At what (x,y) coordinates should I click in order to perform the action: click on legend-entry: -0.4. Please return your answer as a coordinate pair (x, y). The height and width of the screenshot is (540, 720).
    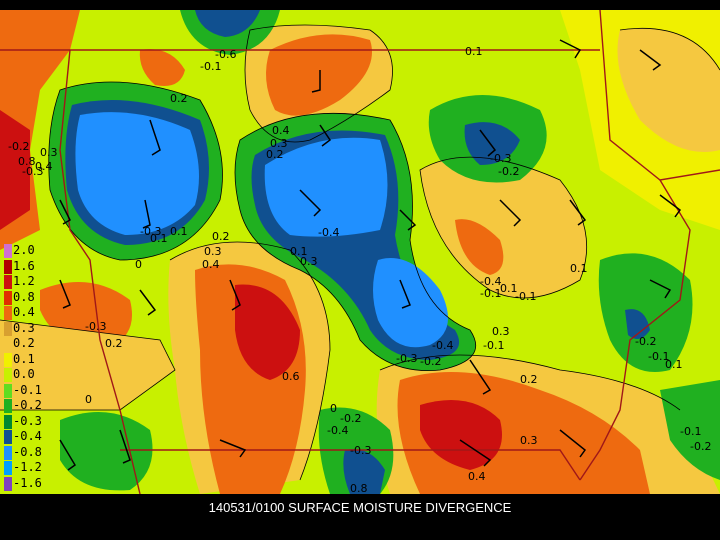
    Looking at the image, I should click on (26, 437).